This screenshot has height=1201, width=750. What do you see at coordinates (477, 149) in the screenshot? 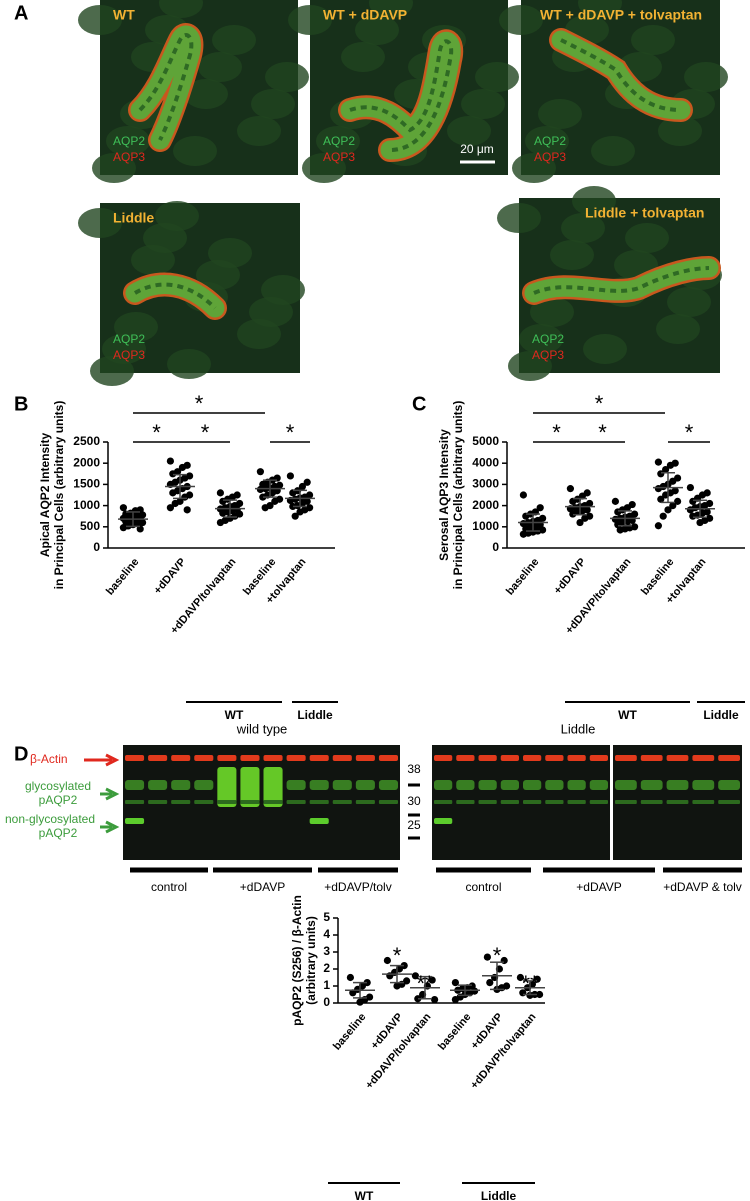
I see `scale-bar-label: 20 μm` at bounding box center [477, 149].